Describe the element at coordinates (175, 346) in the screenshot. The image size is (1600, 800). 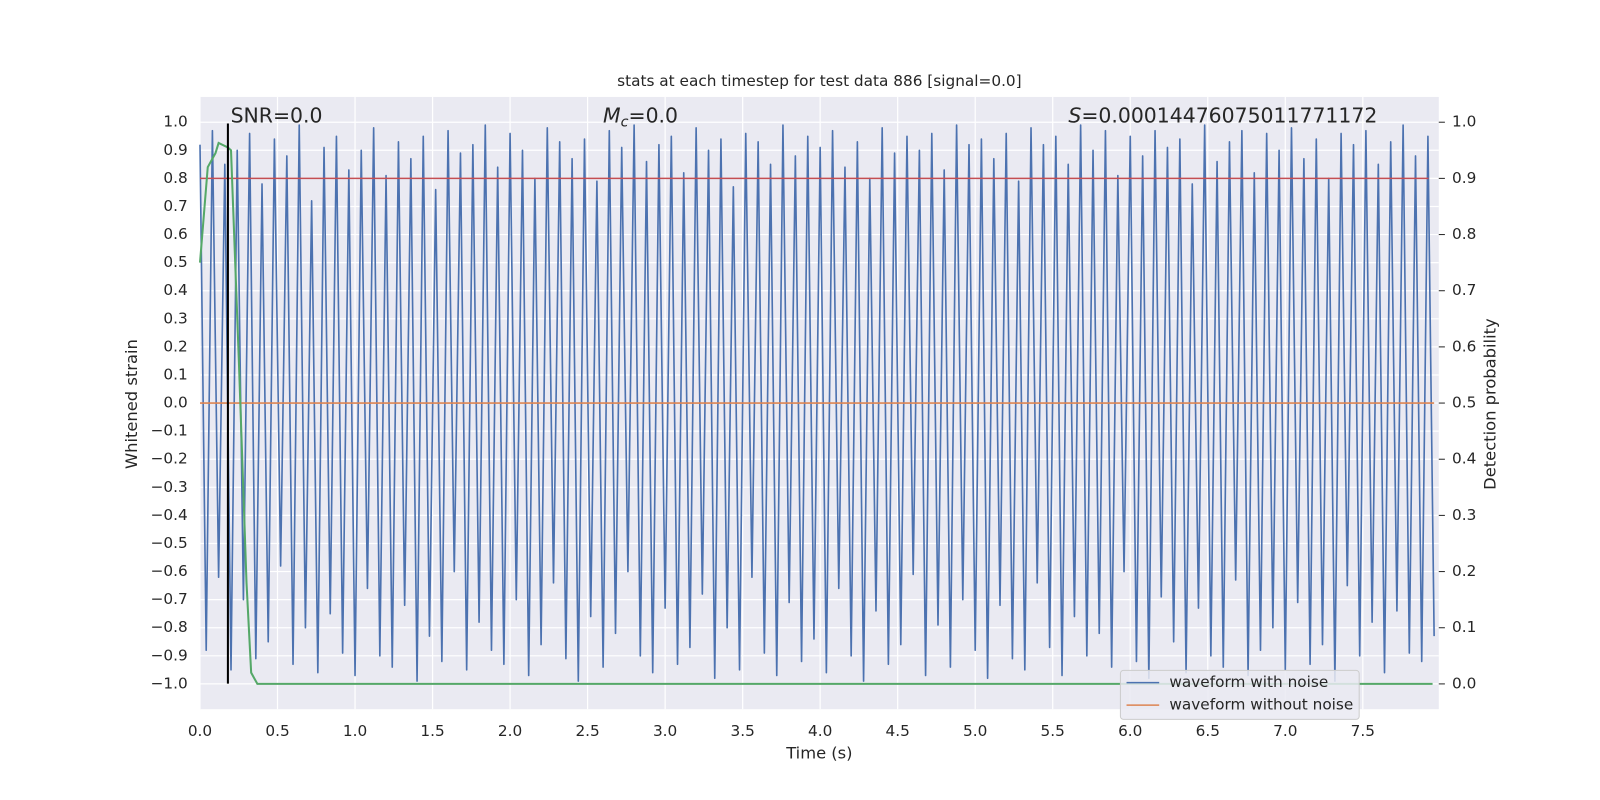
I see `y-tick-label: 0.2` at that location.